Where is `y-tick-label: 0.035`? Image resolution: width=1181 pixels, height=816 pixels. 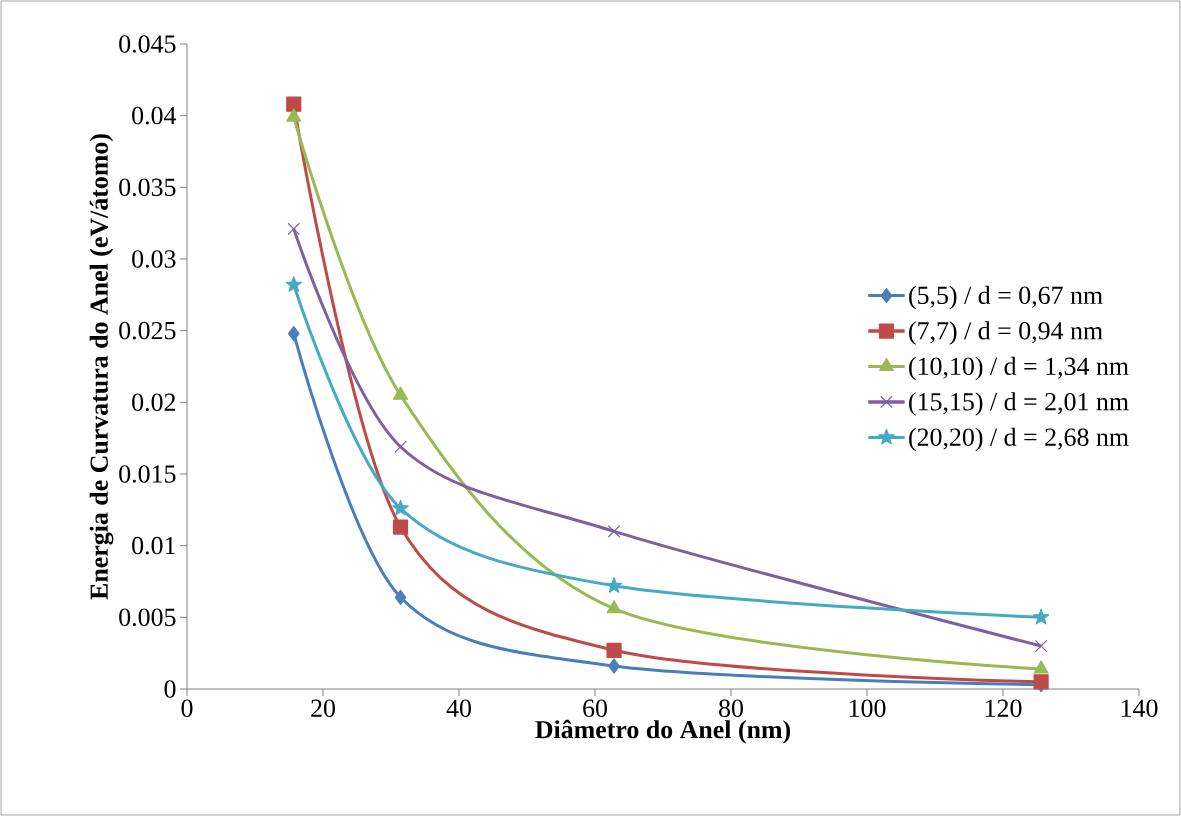 y-tick-label: 0.035 is located at coordinates (147, 187).